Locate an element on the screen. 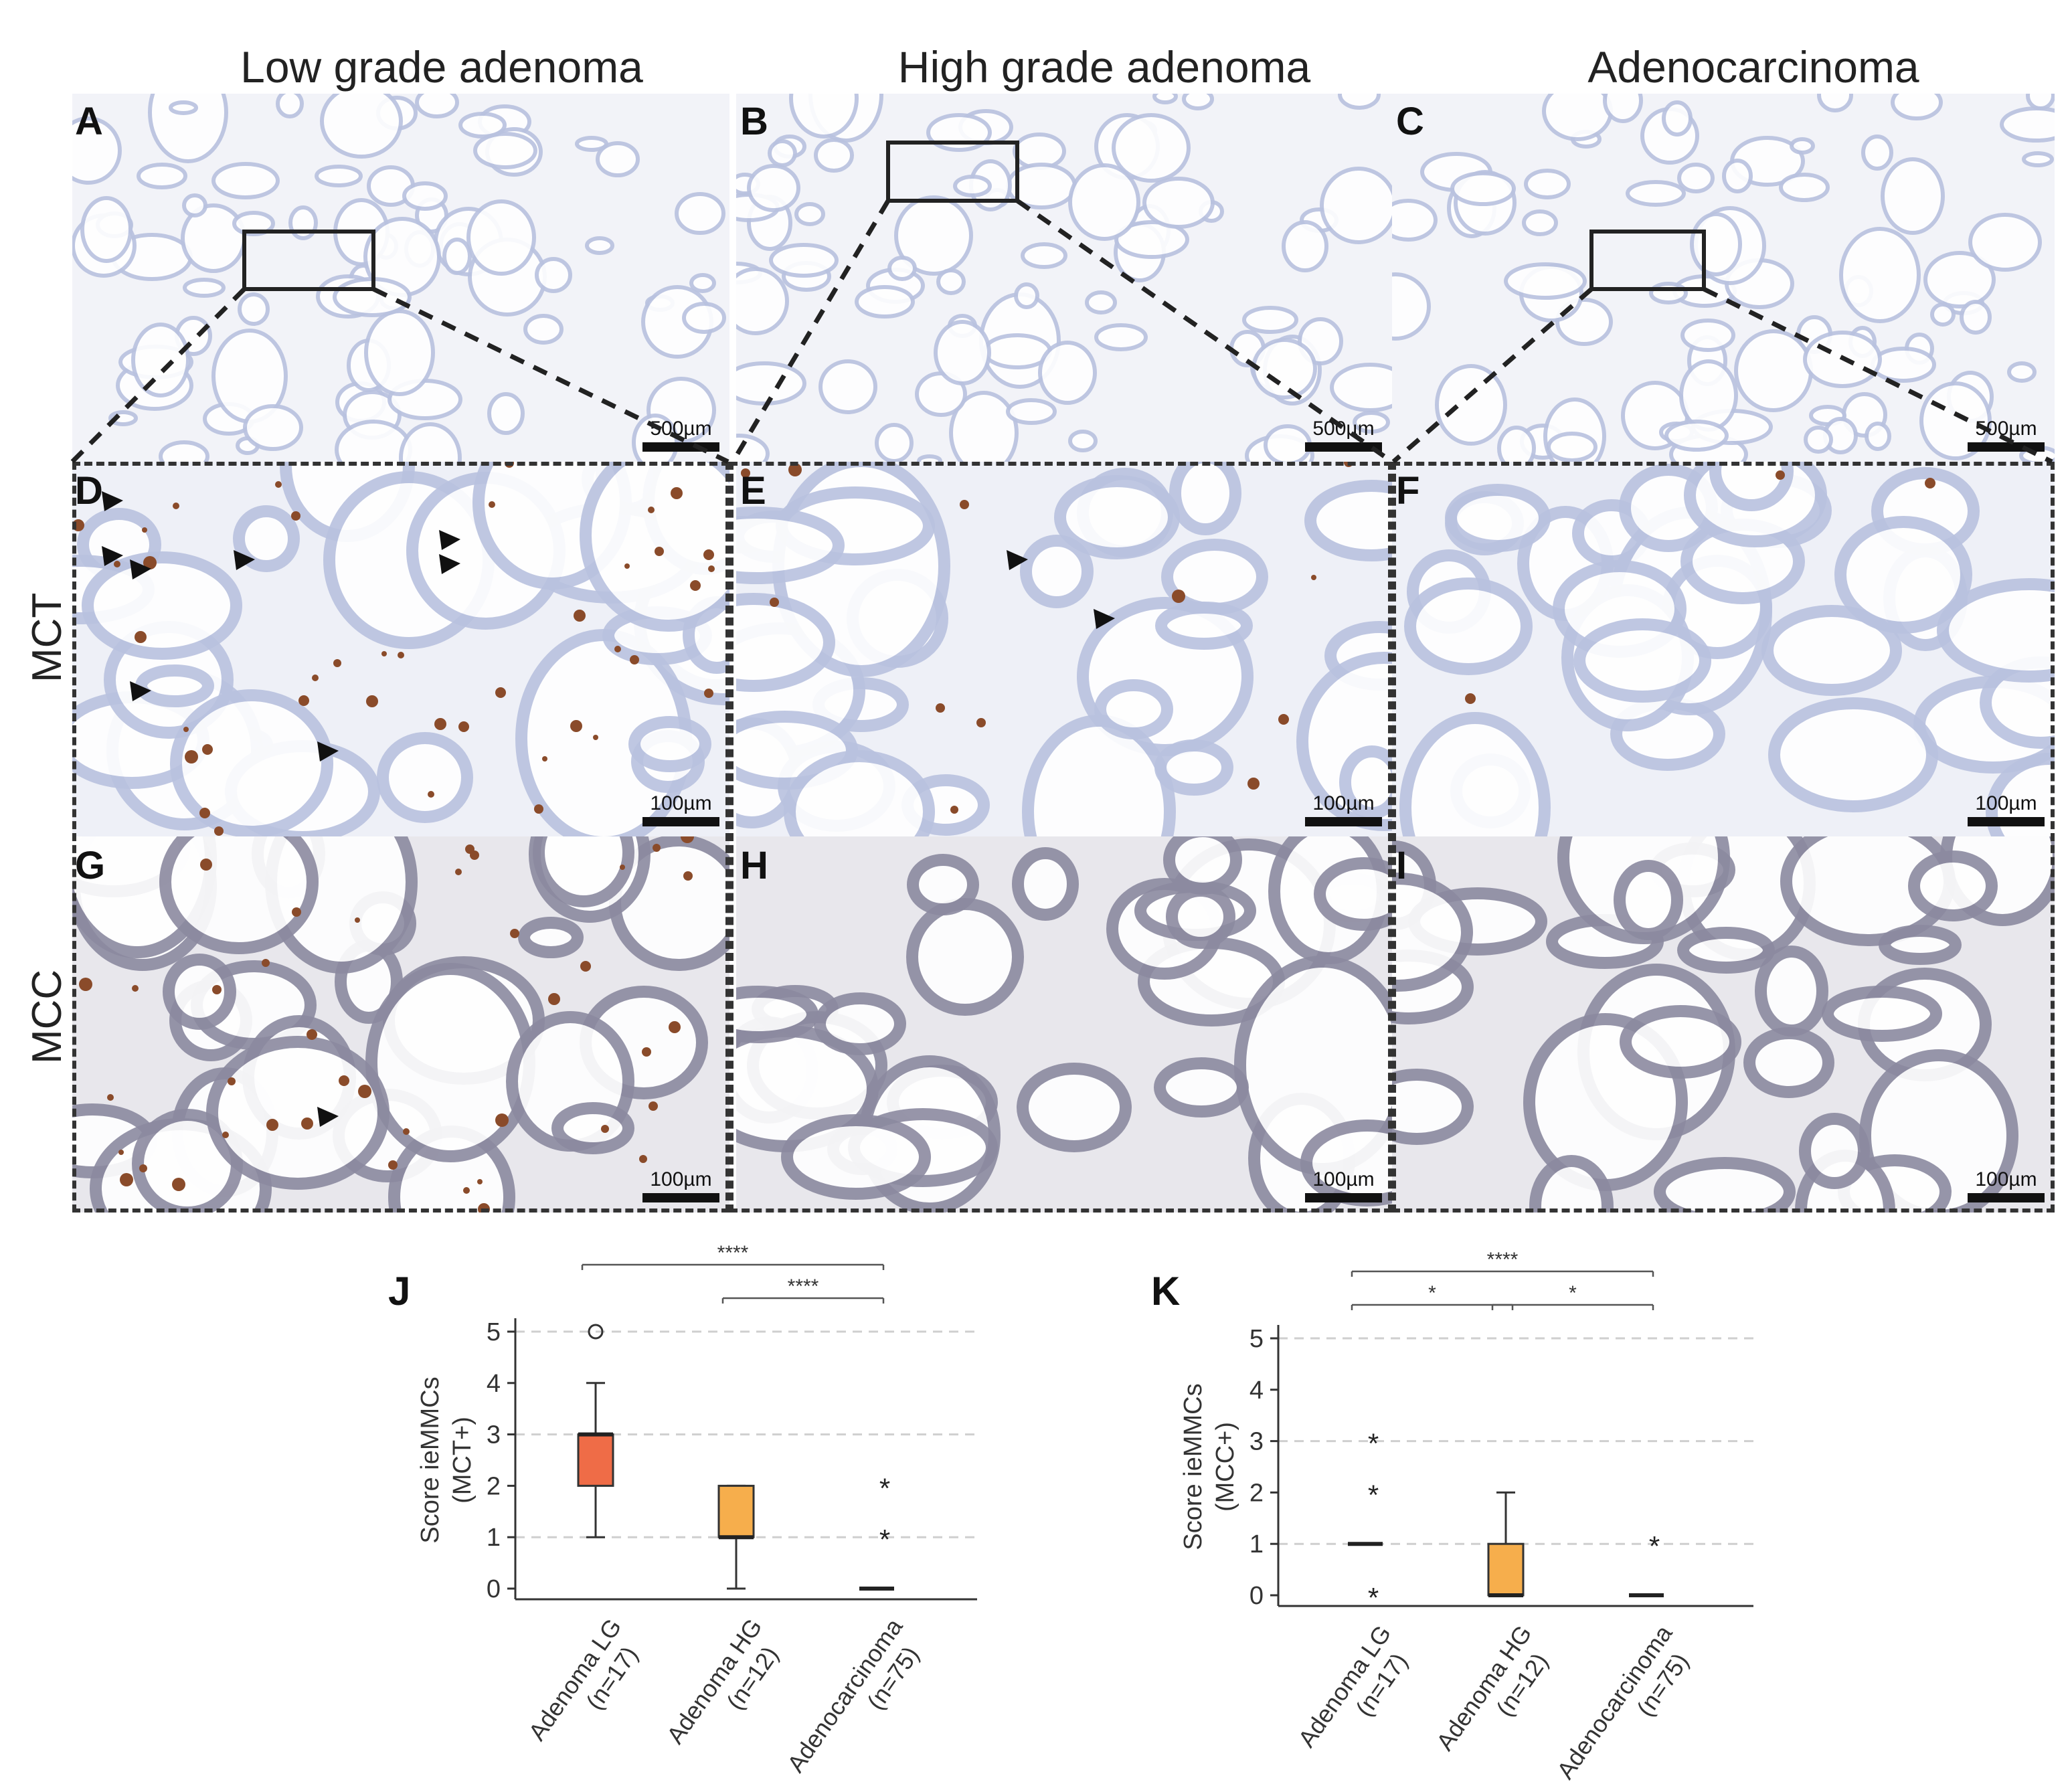  column-title-low-grade: Low grade adenoma is located at coordinates (441, 67).